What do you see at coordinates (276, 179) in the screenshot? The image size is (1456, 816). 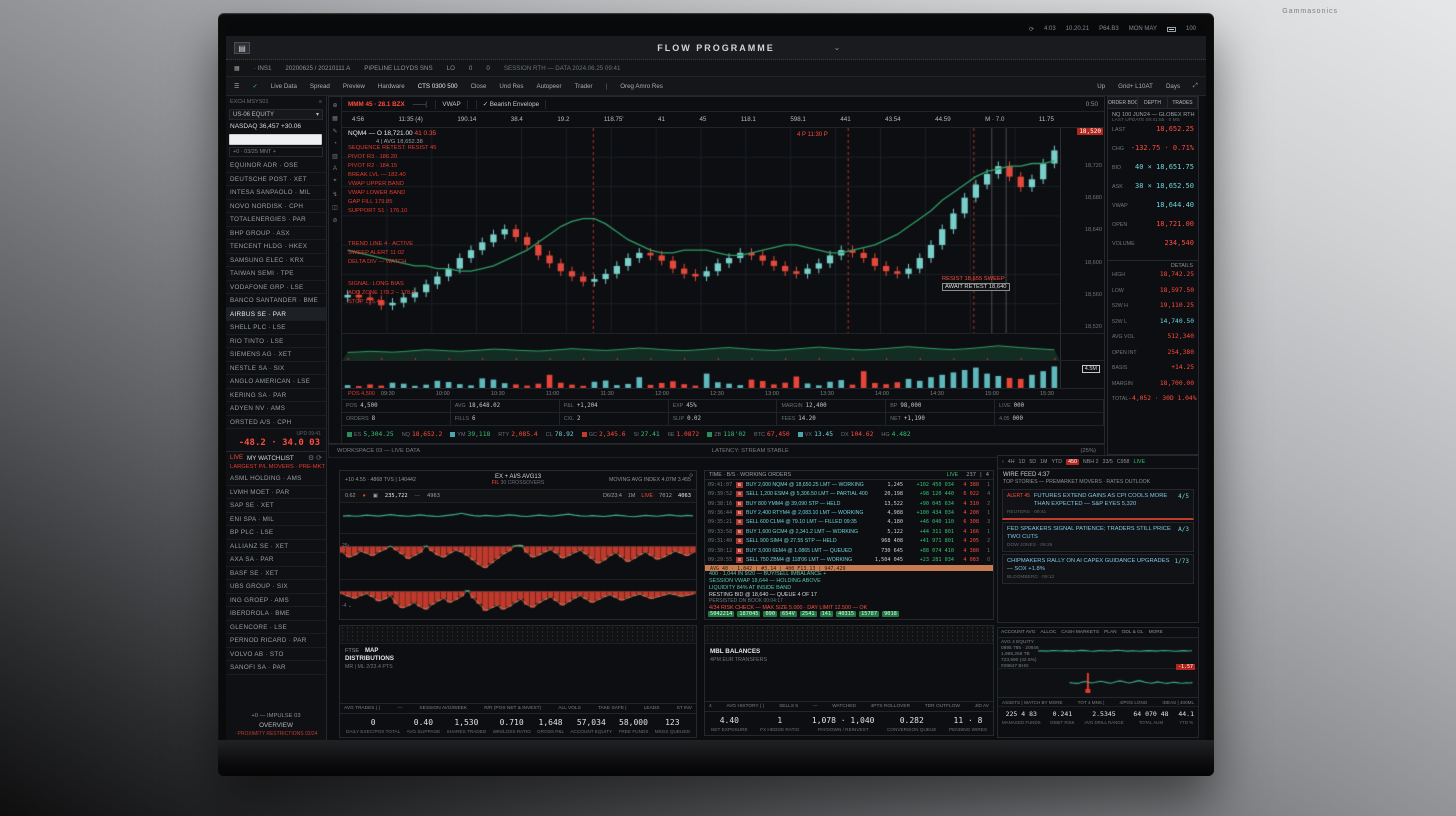 I see `watchlist-item: DEUTSCHE POST · XET` at bounding box center [276, 179].